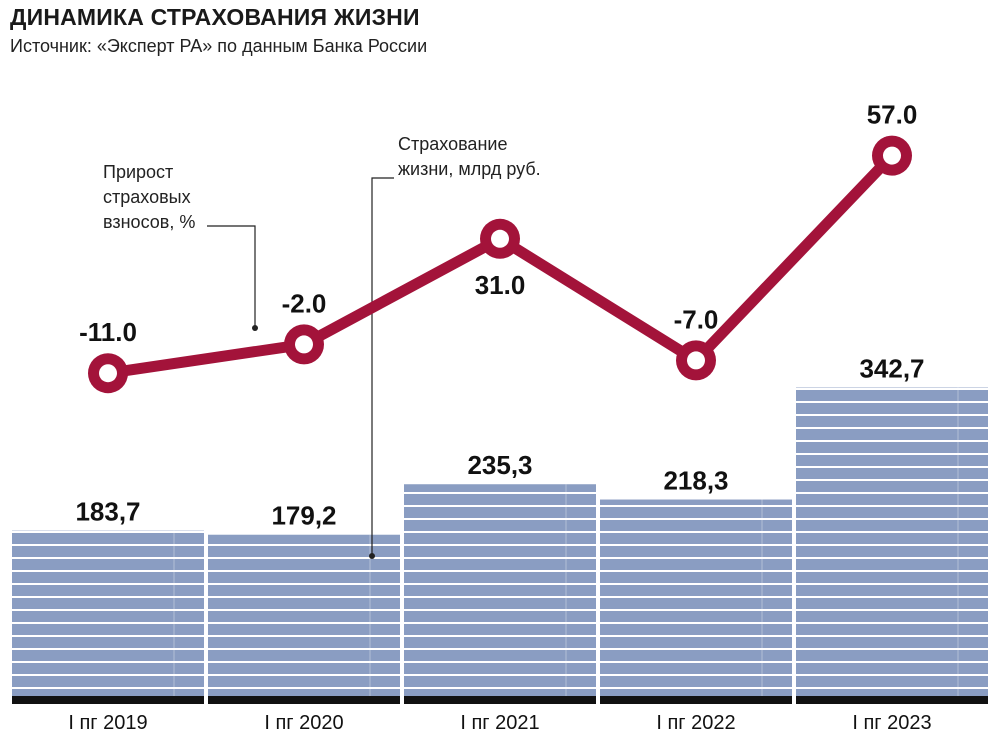 The height and width of the screenshot is (736, 1000). I want to click on bar-value-label-2: 179,2, so click(303, 516).